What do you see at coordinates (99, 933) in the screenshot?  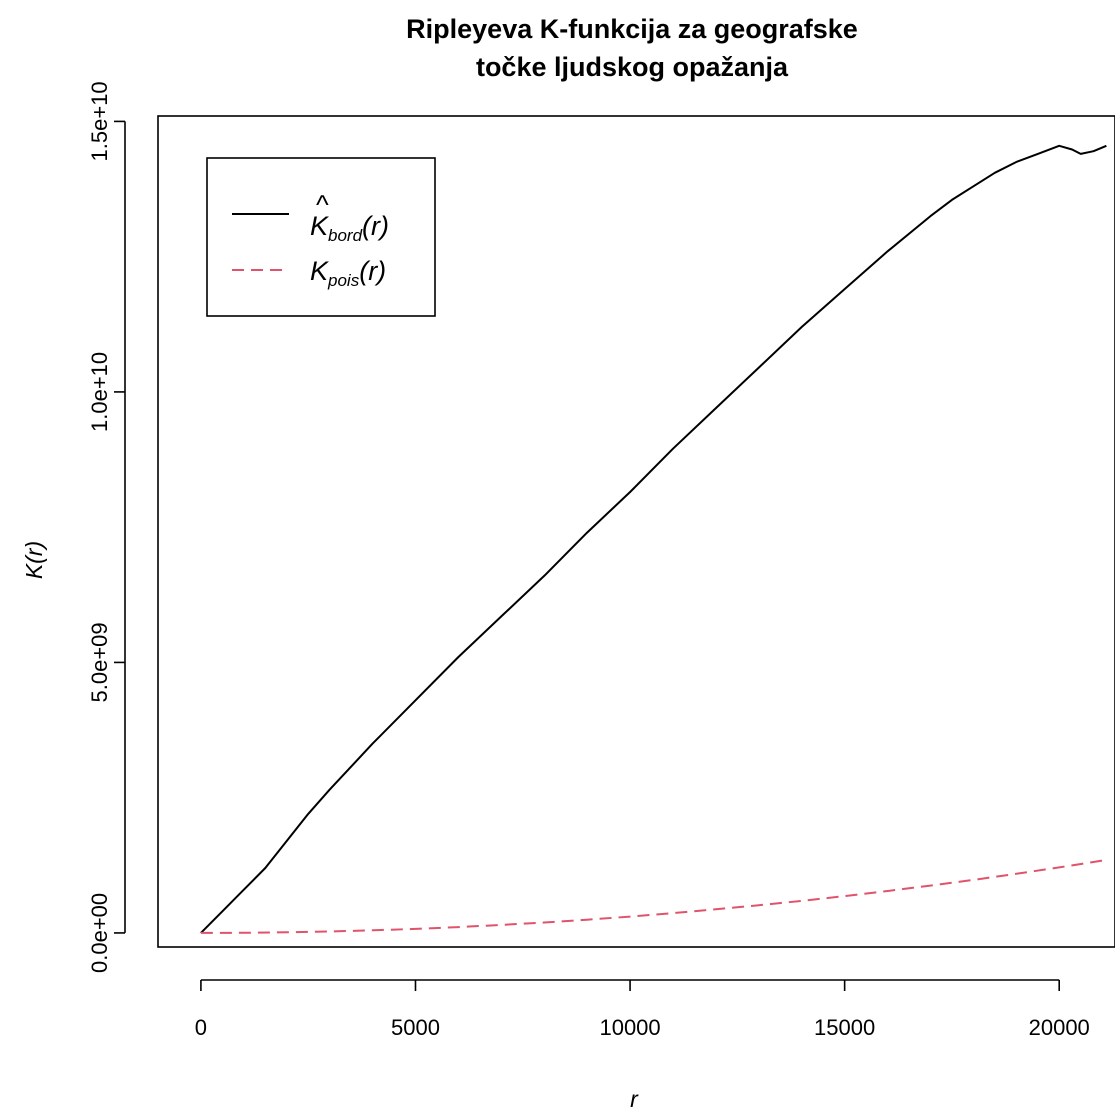 I see `y-tick-label: 0.0e+00` at bounding box center [99, 933].